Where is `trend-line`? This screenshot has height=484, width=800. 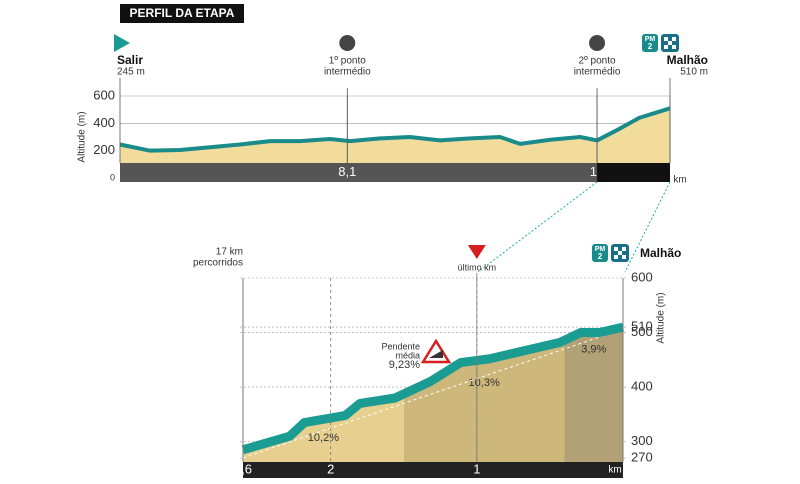 trend-line is located at coordinates (433, 393).